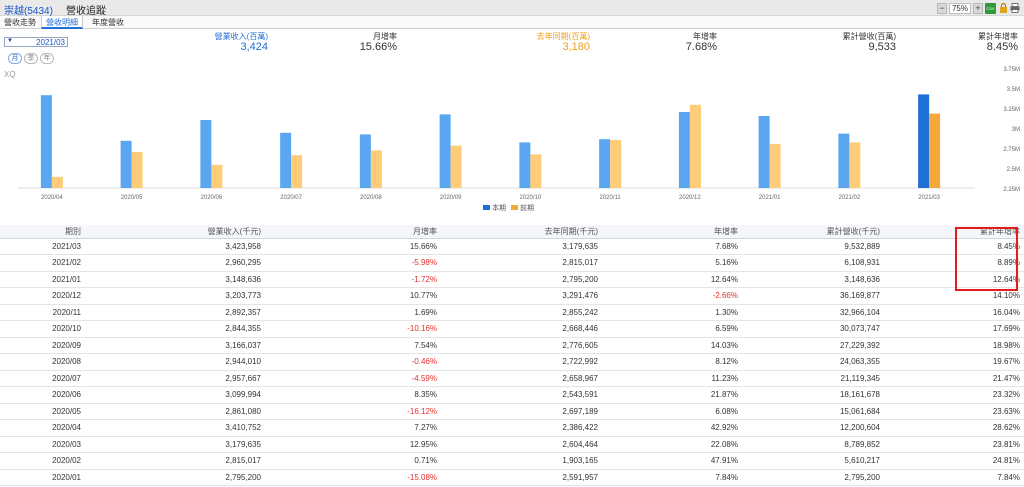  What do you see at coordinates (672, 246) in the screenshot?
I see `cell-yoy: 7.68%` at bounding box center [672, 246].